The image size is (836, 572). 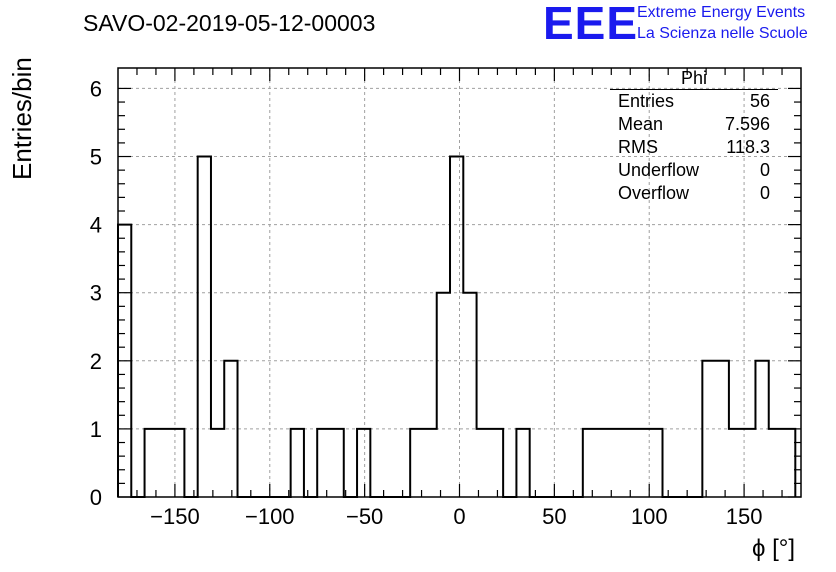 What do you see at coordinates (694, 193) in the screenshot?
I see `stats-row-overflow: Overflow 0` at bounding box center [694, 193].